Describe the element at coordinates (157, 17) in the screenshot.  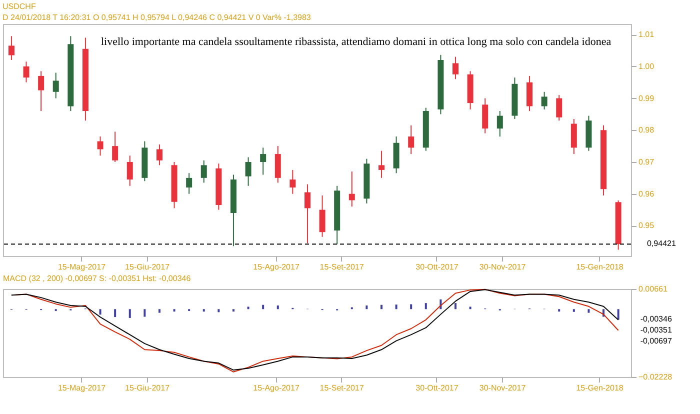
I see `chart-subtitle: D 24/01/2018 T 16:20:31 O 0,95741 H 0,95794 L 0,94246 C 0,94421 V 0 Var% -1,3983` at that location.